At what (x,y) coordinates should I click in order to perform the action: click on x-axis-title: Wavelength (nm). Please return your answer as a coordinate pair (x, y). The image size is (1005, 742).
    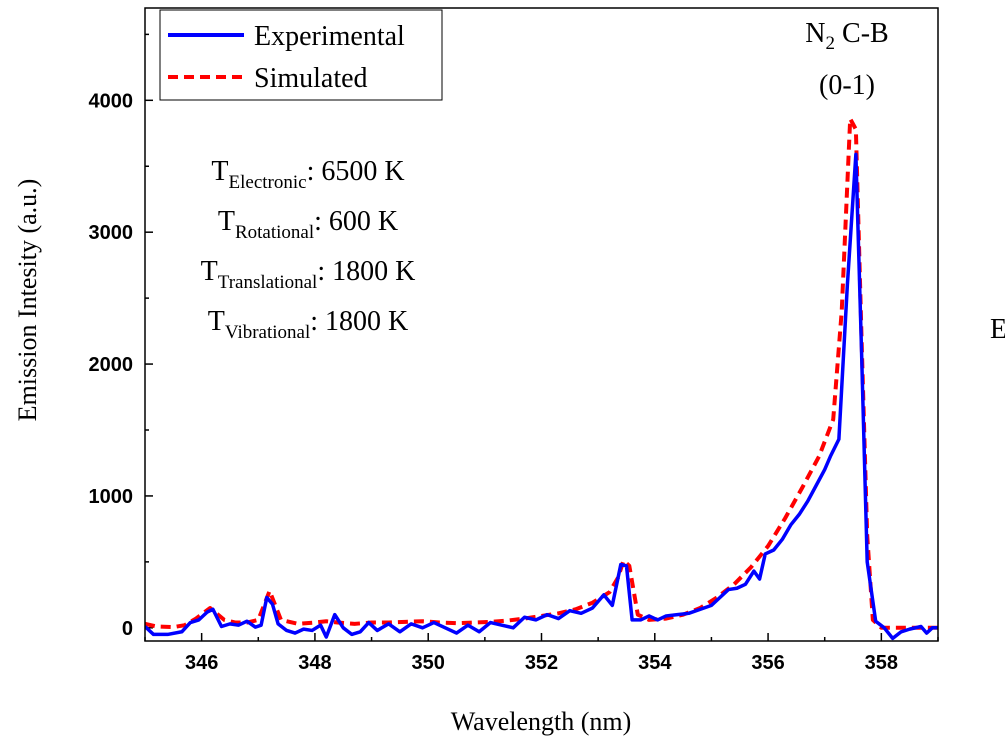
    Looking at the image, I should click on (541, 721).